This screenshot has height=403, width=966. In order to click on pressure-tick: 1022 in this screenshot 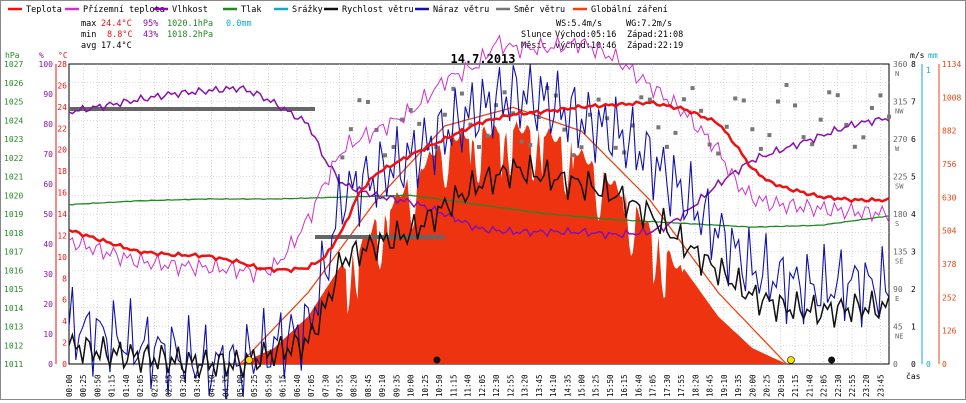, I will do `click(13, 158)`.